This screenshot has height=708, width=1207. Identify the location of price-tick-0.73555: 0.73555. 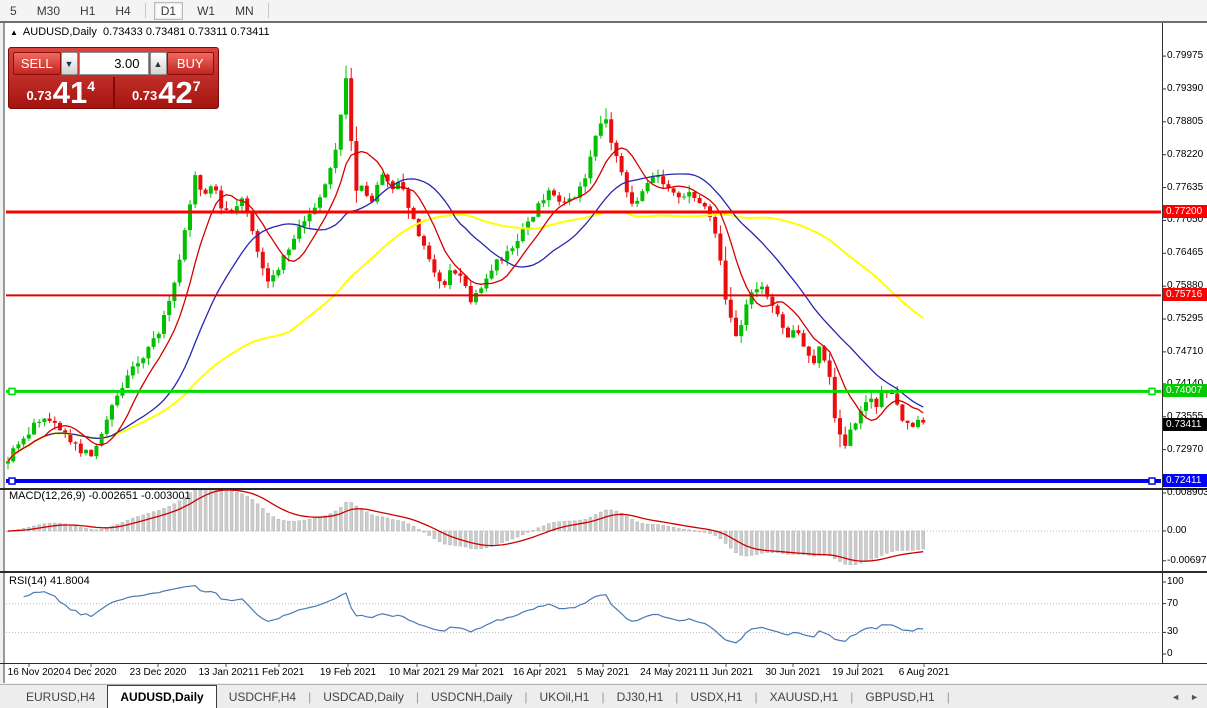
(1185, 416).